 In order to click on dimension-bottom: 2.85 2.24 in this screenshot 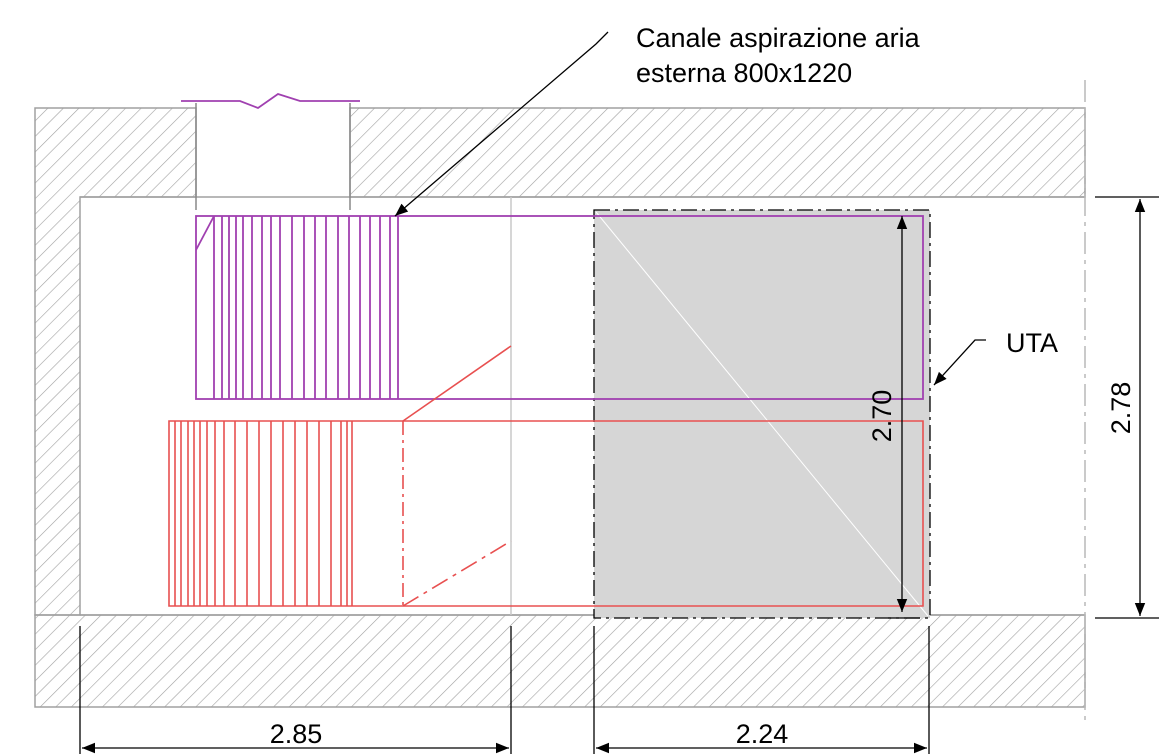, I will do `click(504, 690)`.